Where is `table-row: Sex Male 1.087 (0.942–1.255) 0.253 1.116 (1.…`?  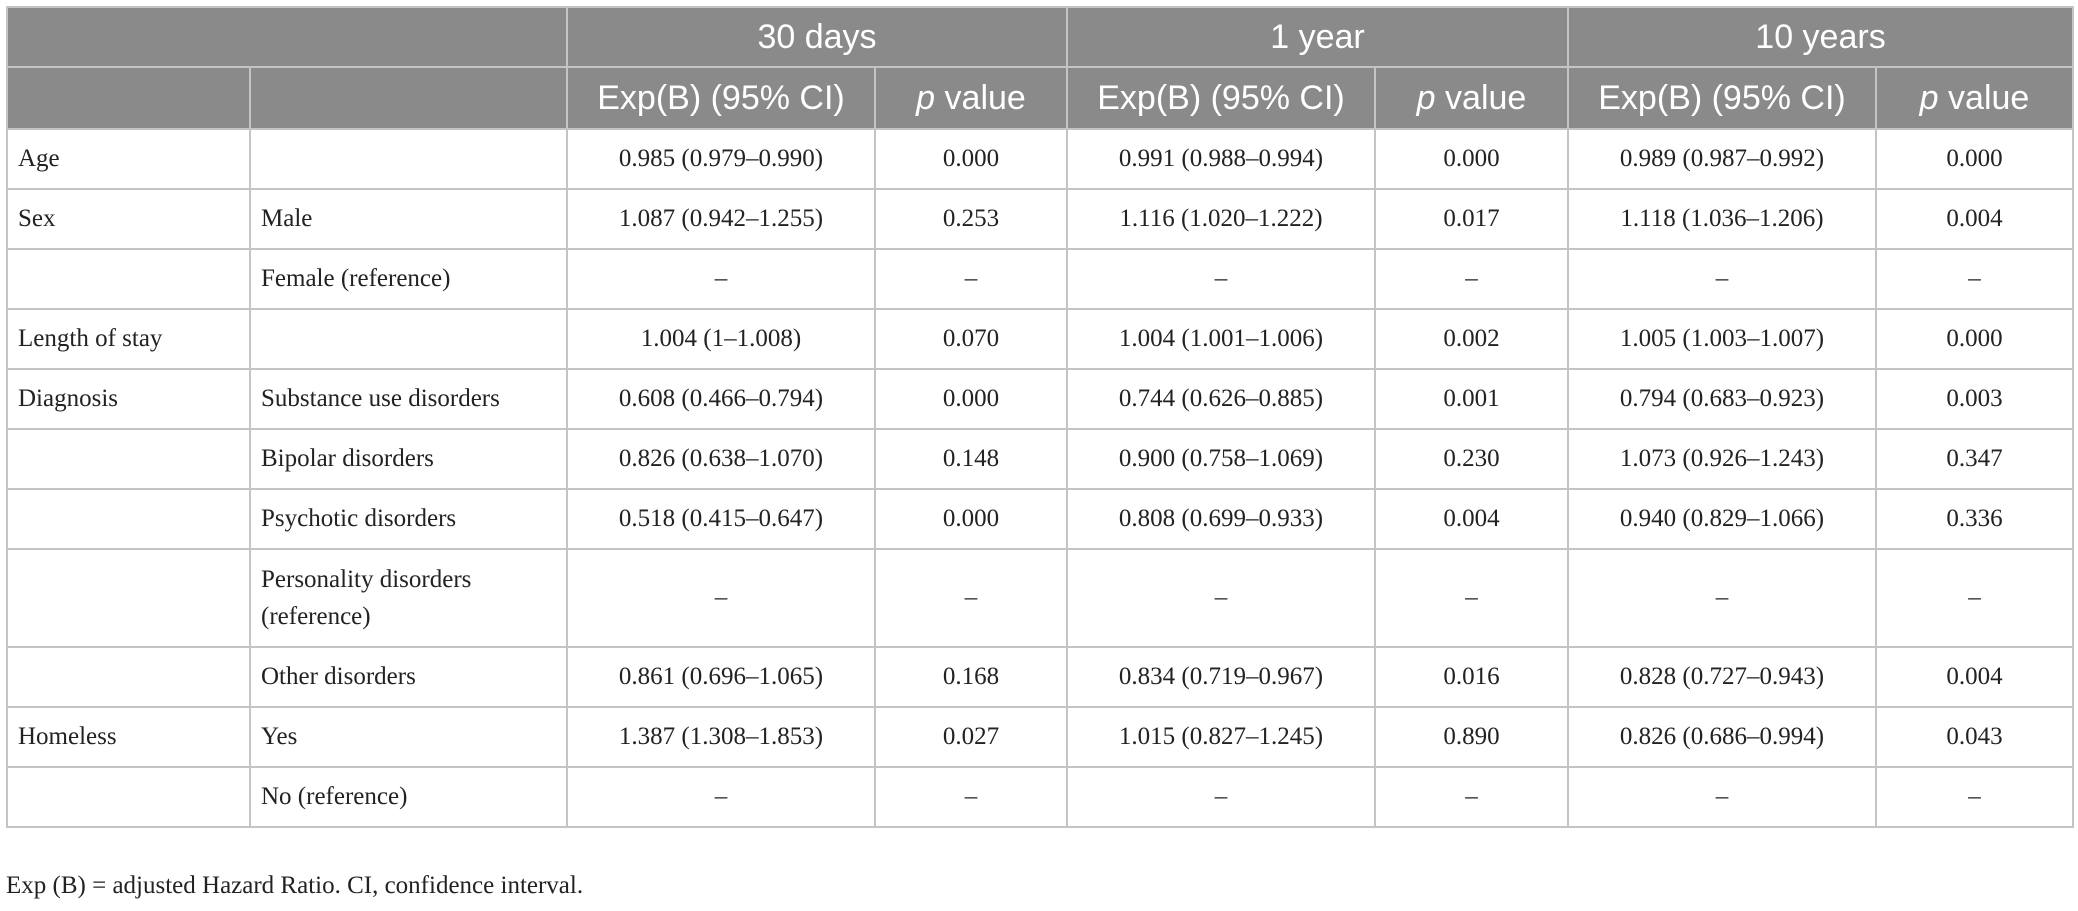 table-row: Sex Male 1.087 (0.942–1.255) 0.253 1.116 (1.… is located at coordinates (1040, 219).